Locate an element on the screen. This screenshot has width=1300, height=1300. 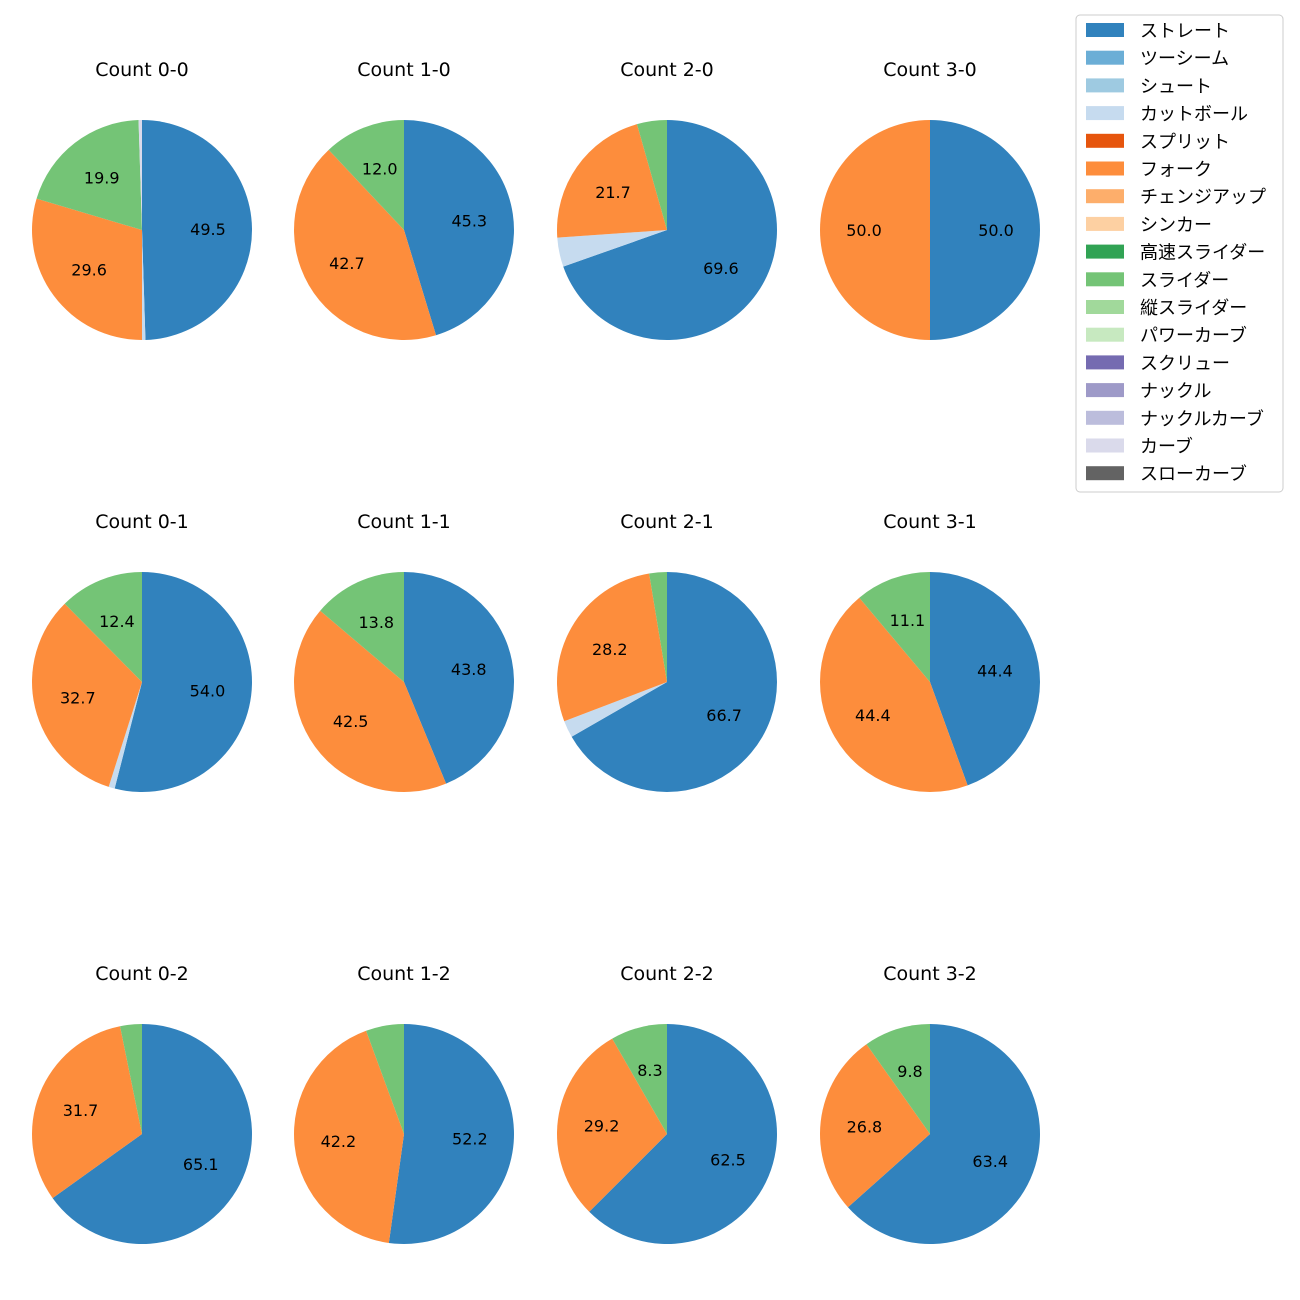
pie-slice-label: 19.9 is located at coordinates (102, 178).